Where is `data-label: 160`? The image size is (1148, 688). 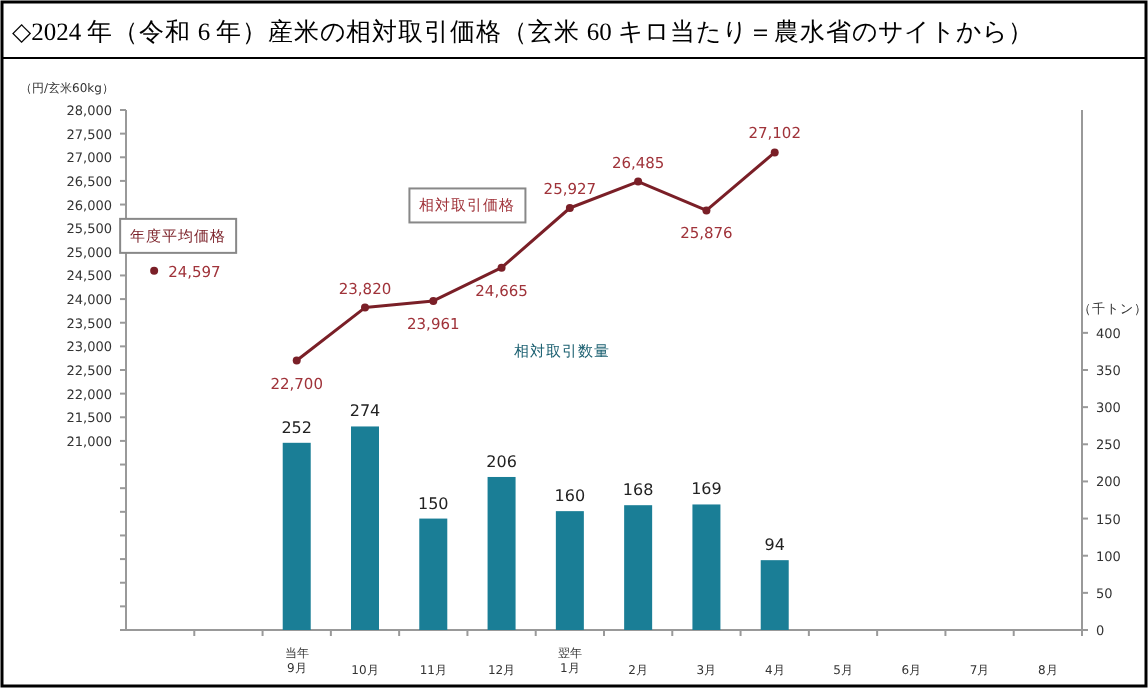 data-label: 160 is located at coordinates (570, 496).